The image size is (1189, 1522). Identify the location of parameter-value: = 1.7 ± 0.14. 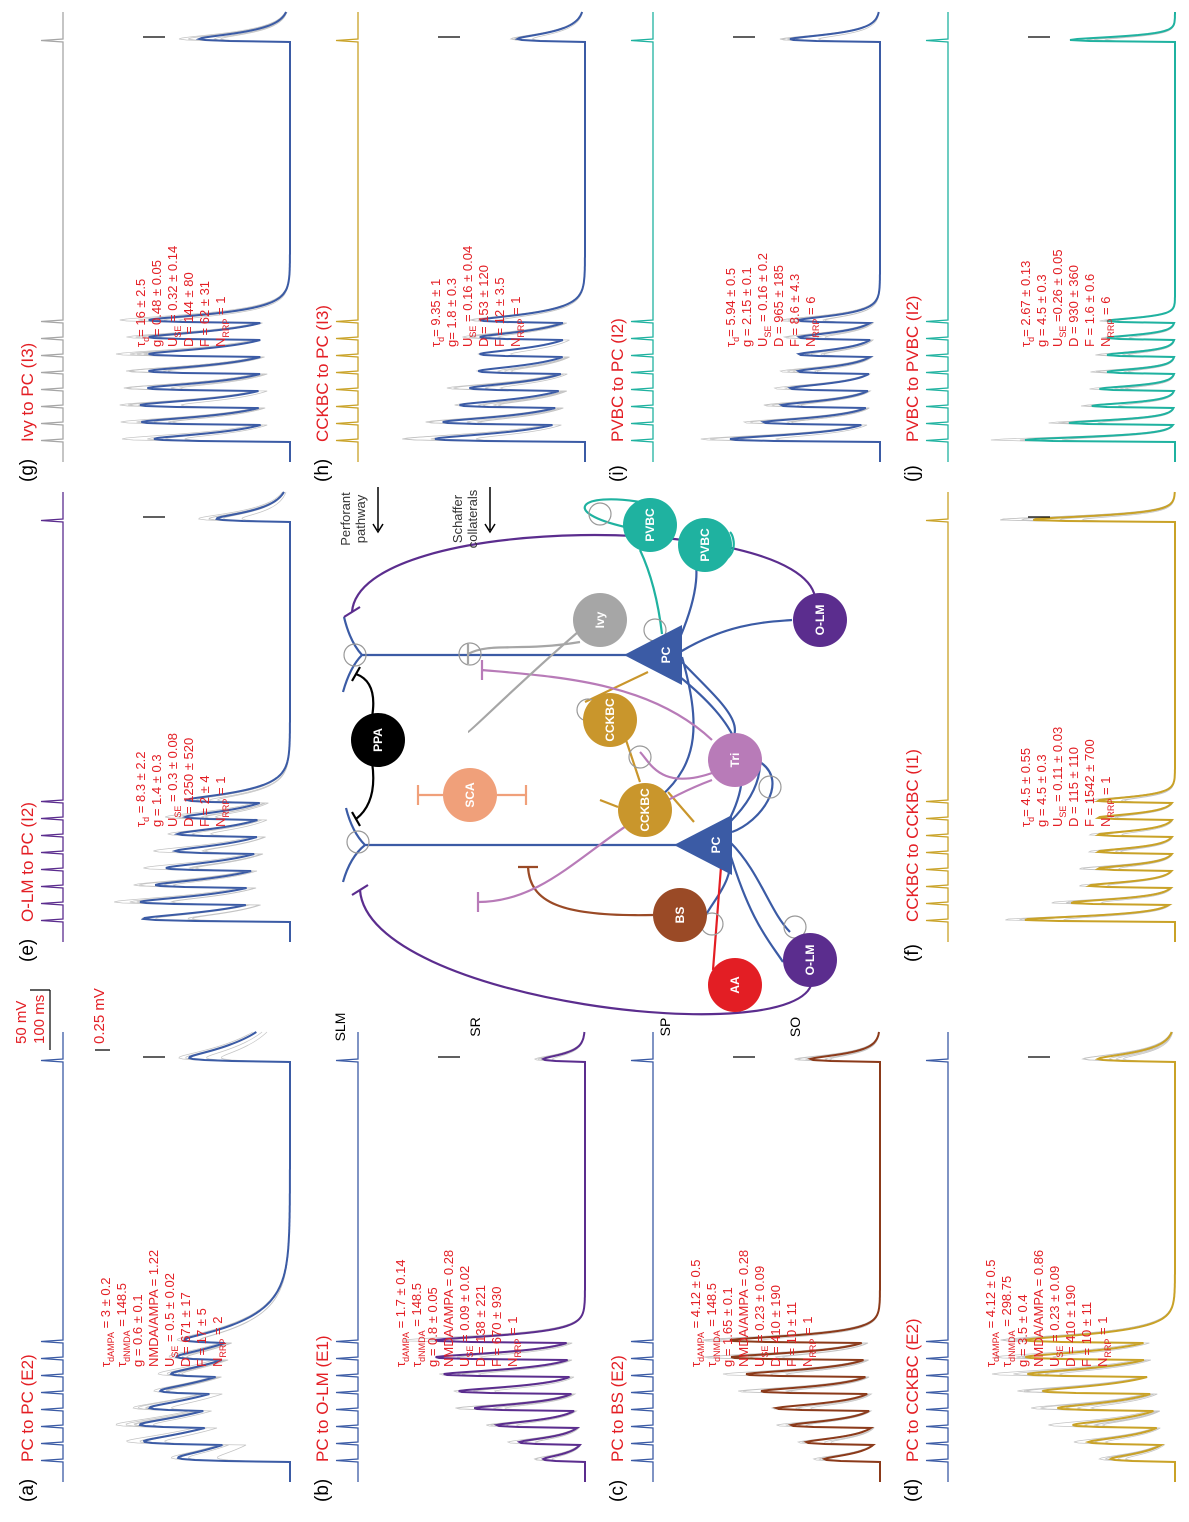
(400, 1295).